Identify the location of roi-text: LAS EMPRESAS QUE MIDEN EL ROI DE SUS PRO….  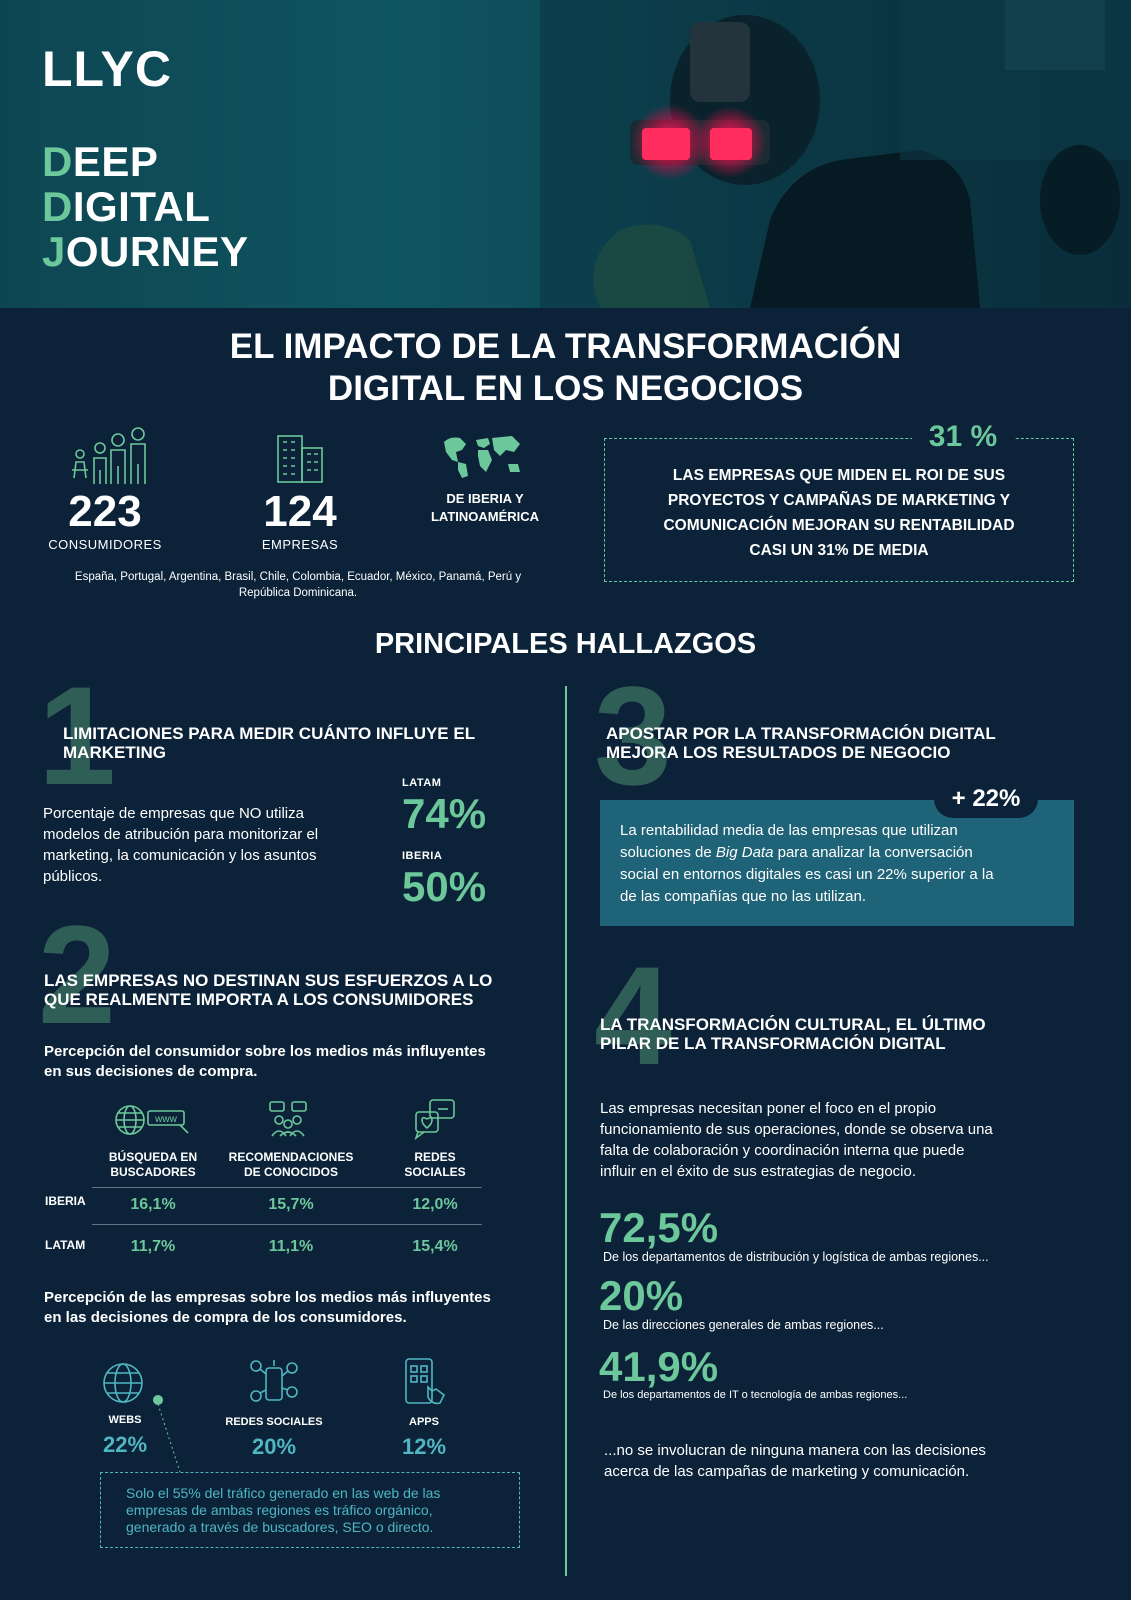
(839, 513).